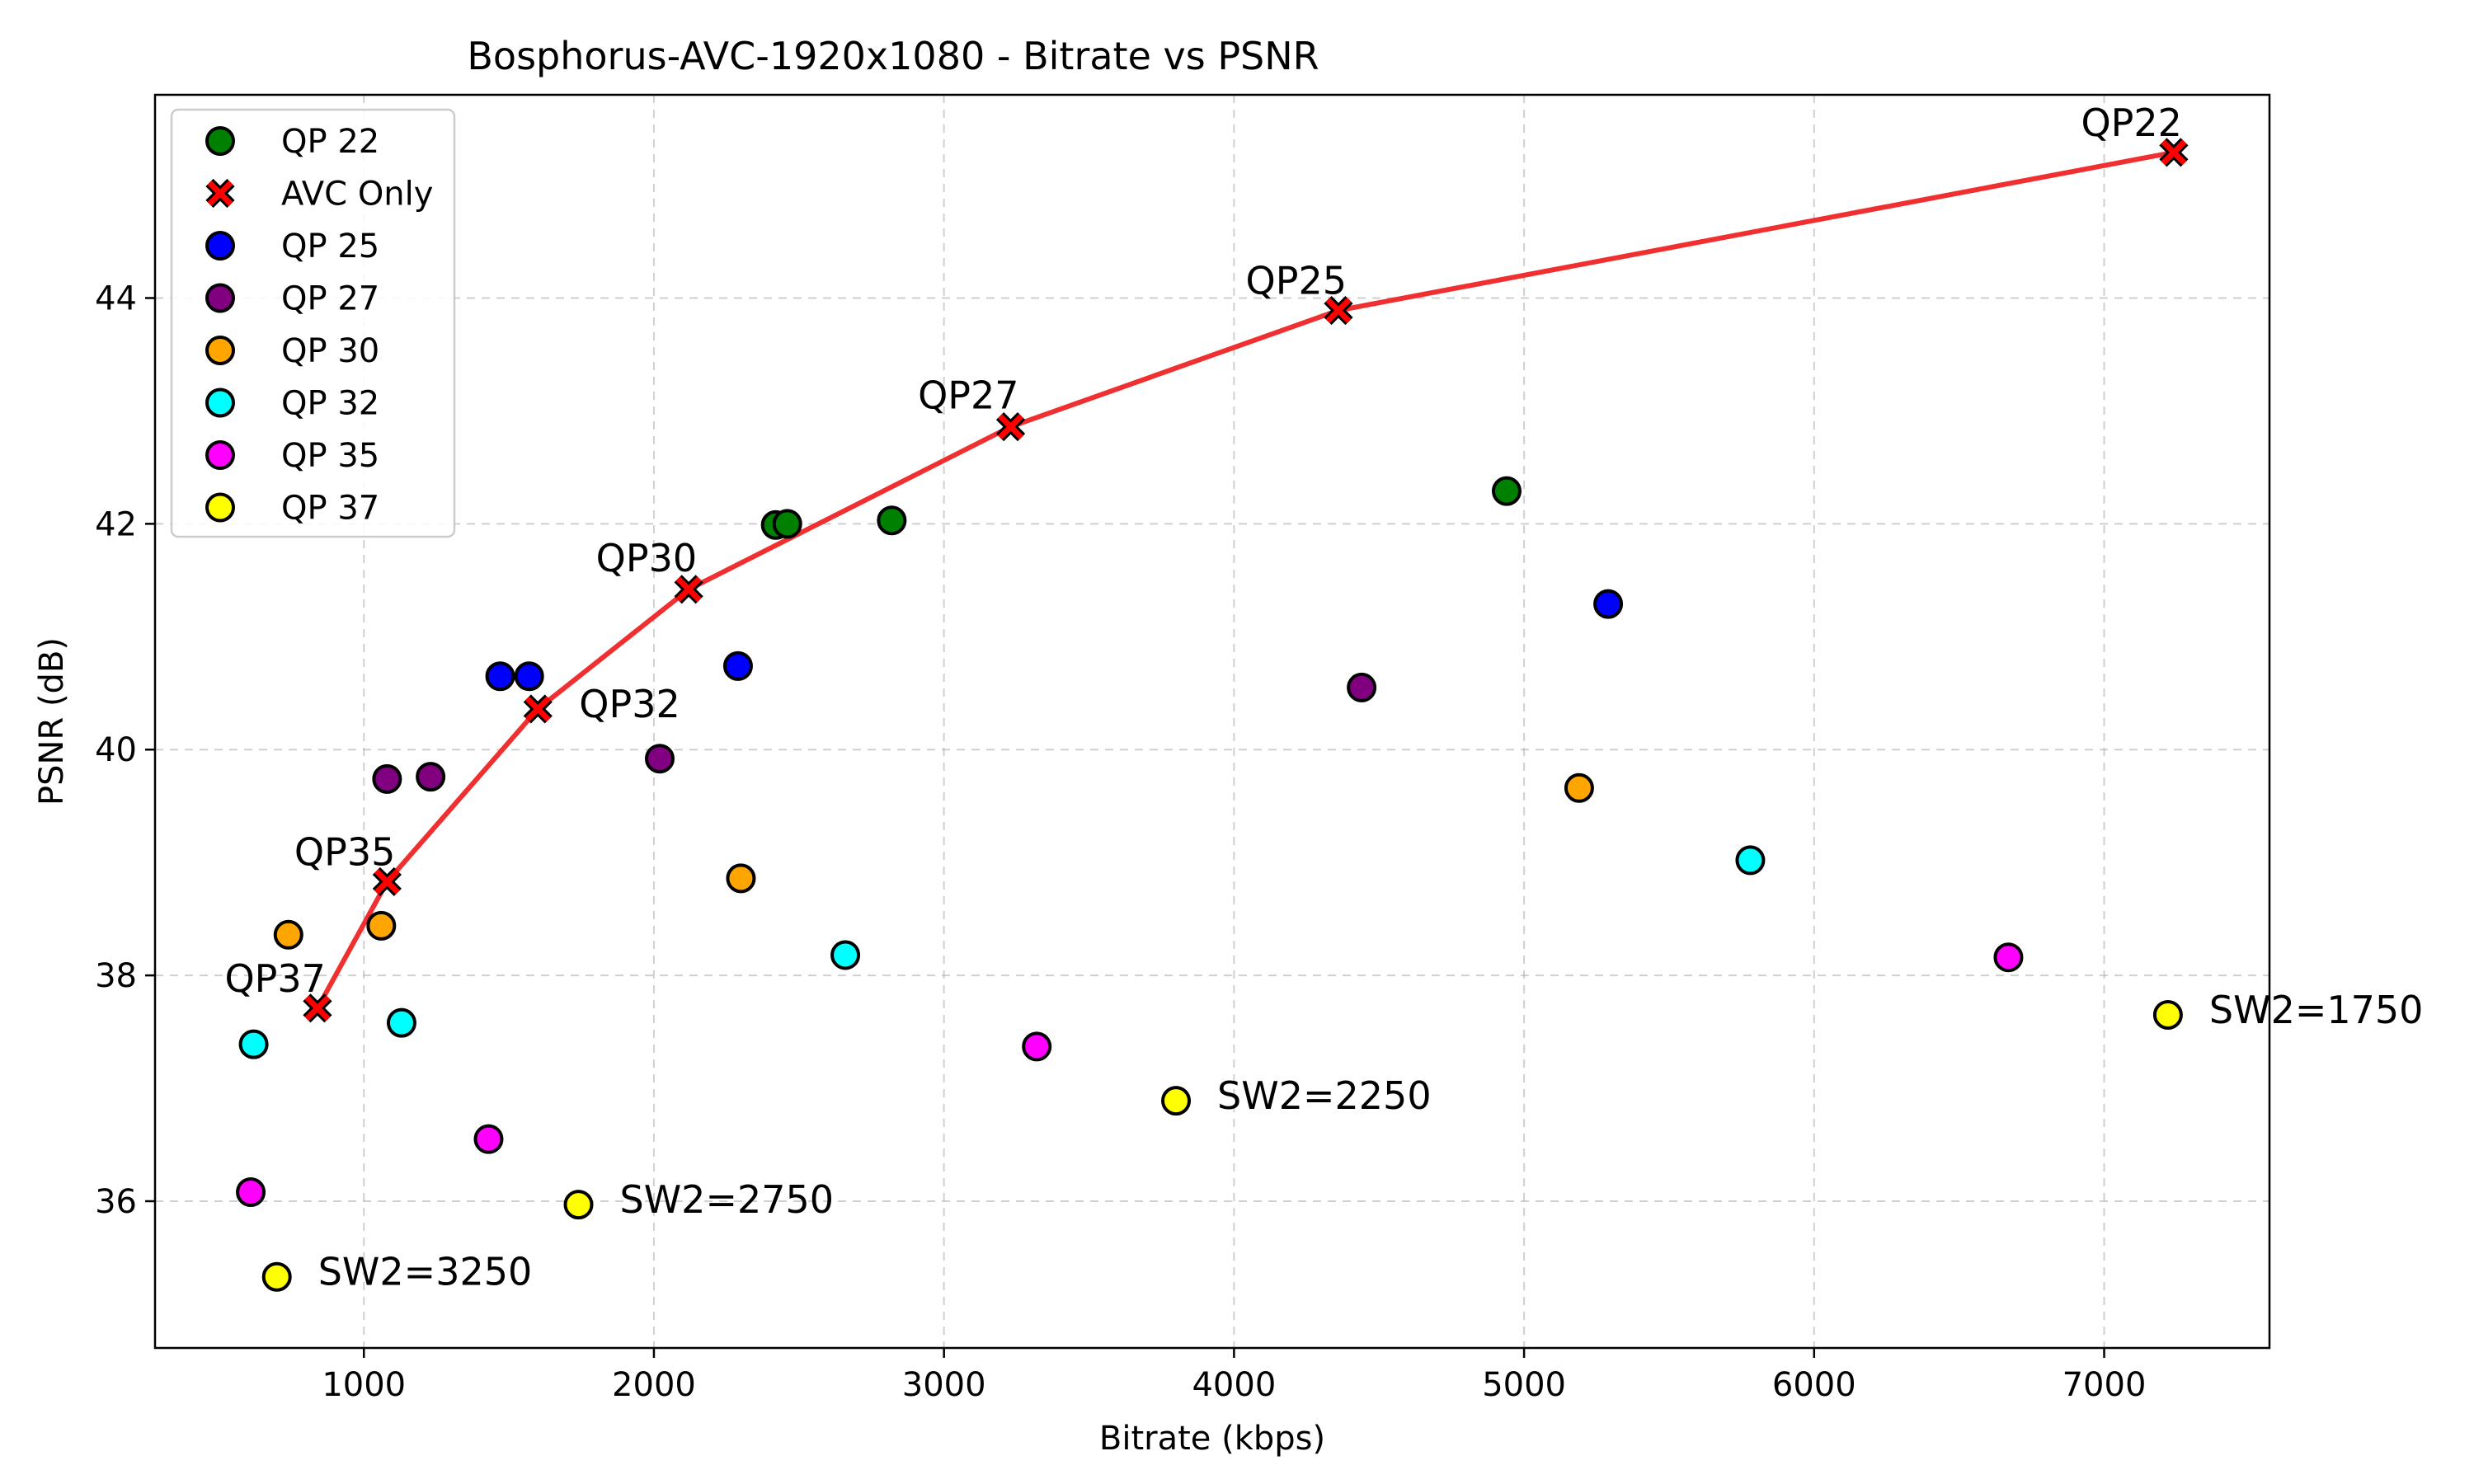 This screenshot has width=2474, height=1484. I want to click on x-axis-label: Bitrate (kbps), so click(1212, 1439).